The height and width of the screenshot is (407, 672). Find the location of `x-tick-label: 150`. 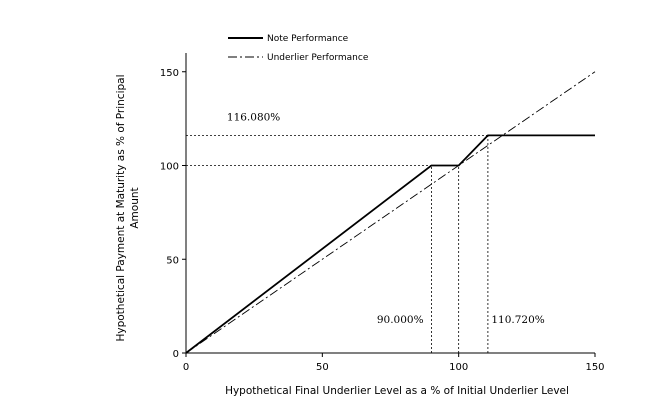

x-tick-label: 150 is located at coordinates (594, 367).